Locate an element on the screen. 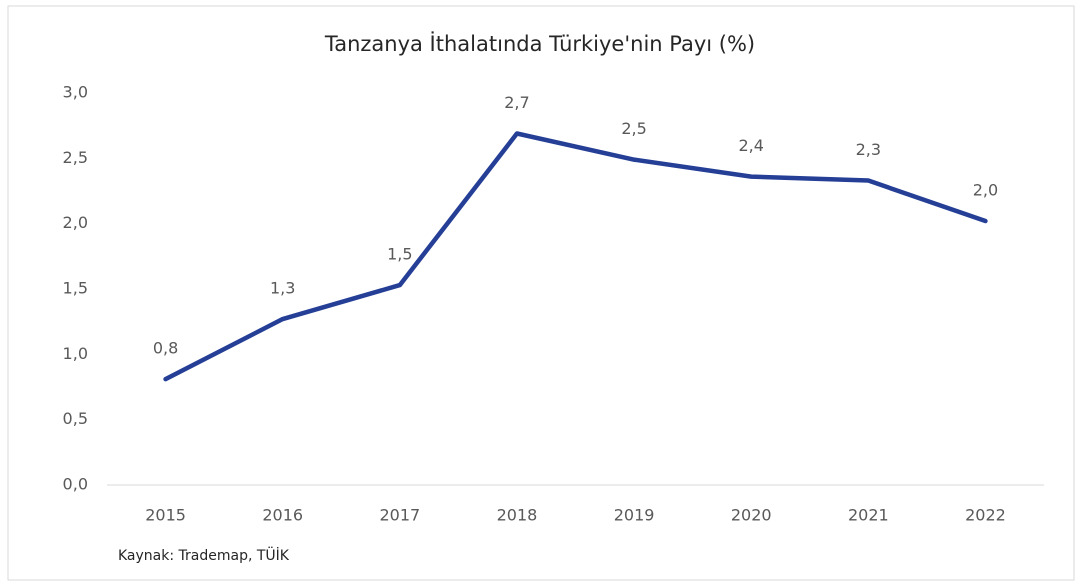  y-tick-label: 0,0 is located at coordinates (75, 484).